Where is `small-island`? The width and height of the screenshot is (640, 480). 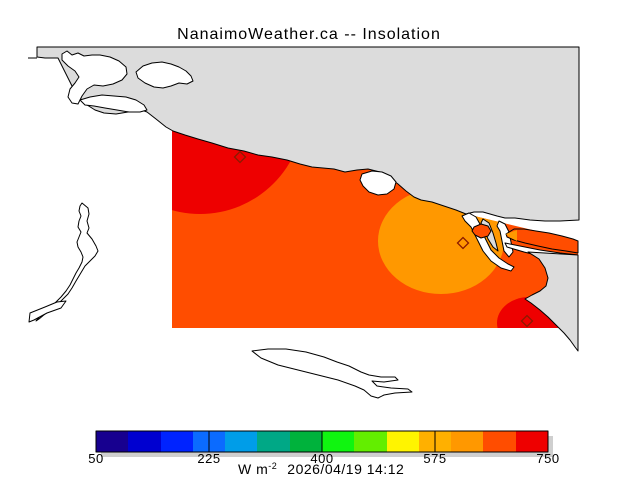
small-island is located at coordinates (481, 231).